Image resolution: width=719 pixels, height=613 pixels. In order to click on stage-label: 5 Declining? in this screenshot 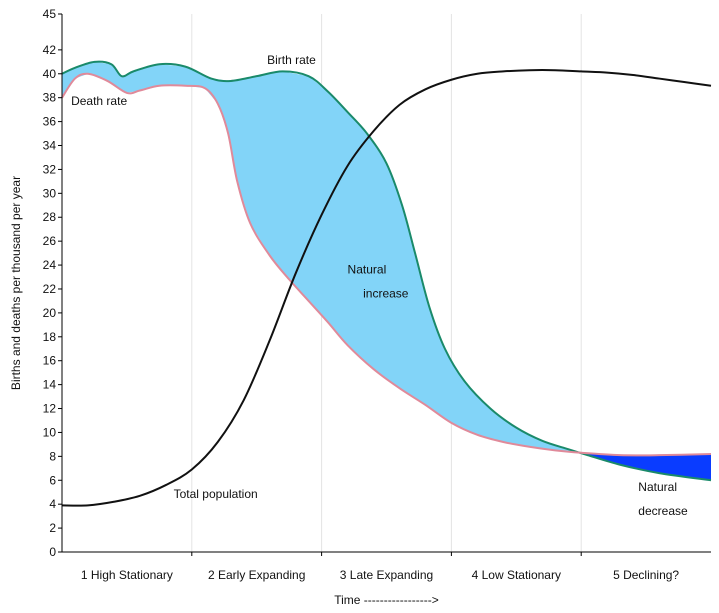, I will do `click(646, 575)`.